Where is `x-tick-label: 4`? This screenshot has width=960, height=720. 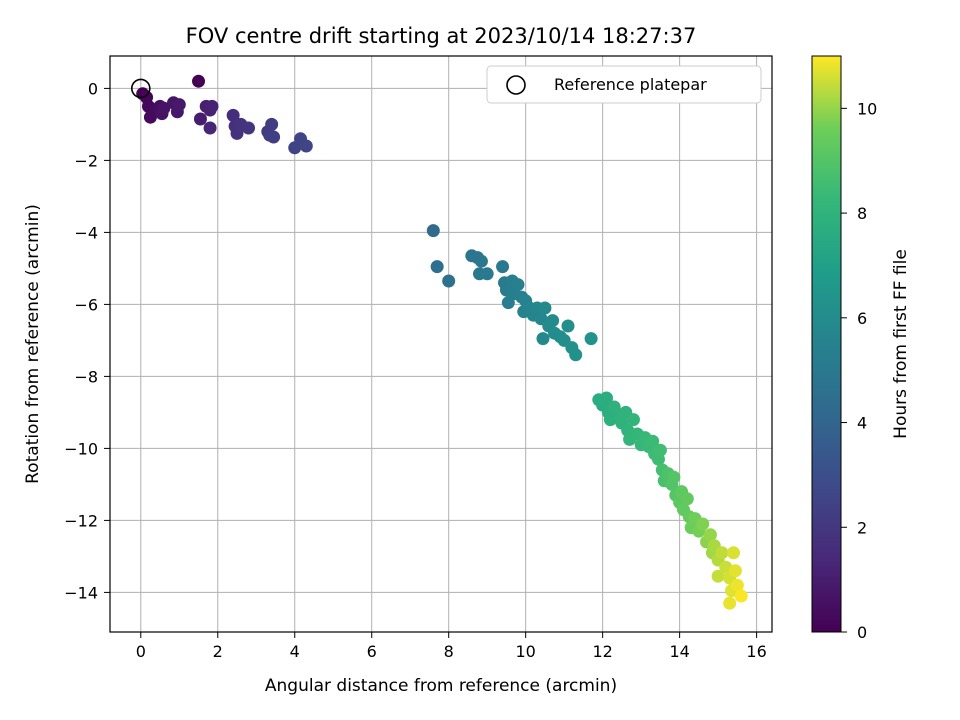 x-tick-label: 4 is located at coordinates (295, 651).